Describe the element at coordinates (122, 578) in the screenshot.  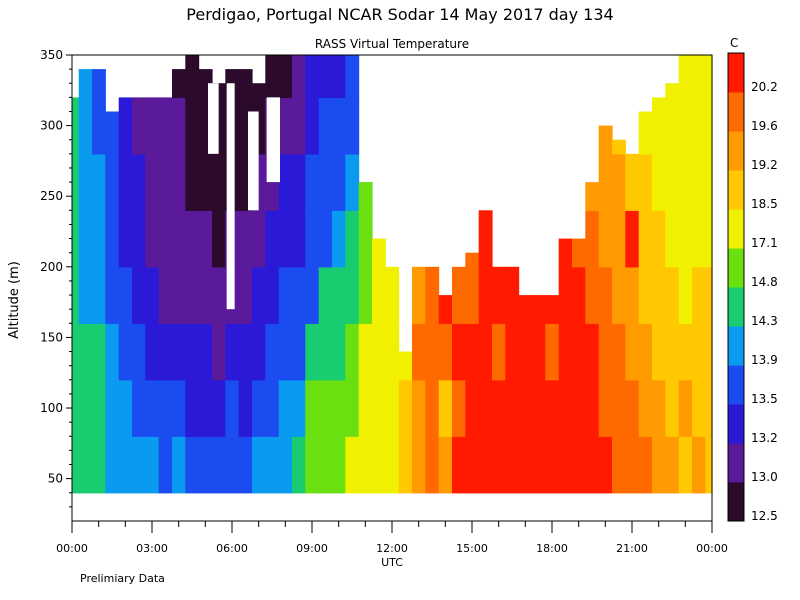
I see `footnote: Prelimiary Data` at that location.